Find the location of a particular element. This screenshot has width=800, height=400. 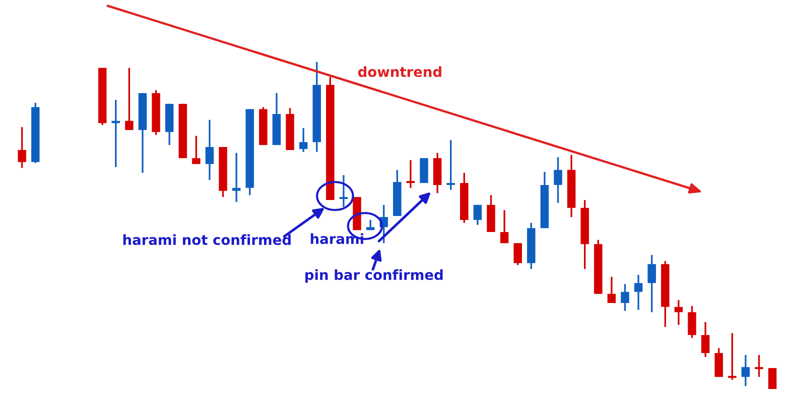

annotation: pin bar confirmed is located at coordinates (374, 276).